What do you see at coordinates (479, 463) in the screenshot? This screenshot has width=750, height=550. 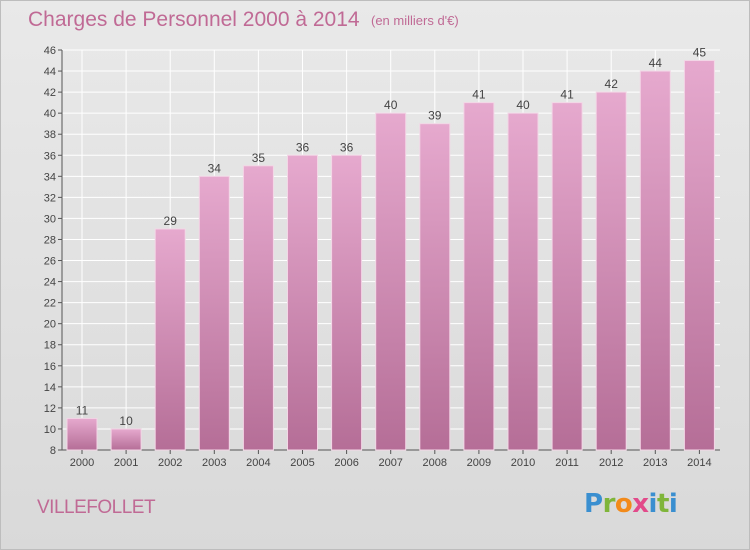 I see `x-tick-label: 2009` at bounding box center [479, 463].